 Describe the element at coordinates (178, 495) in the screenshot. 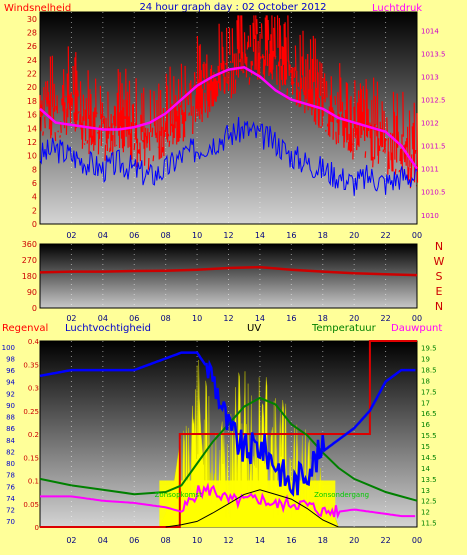

I see `annotation-sunrise: Zonsopkomst` at that location.